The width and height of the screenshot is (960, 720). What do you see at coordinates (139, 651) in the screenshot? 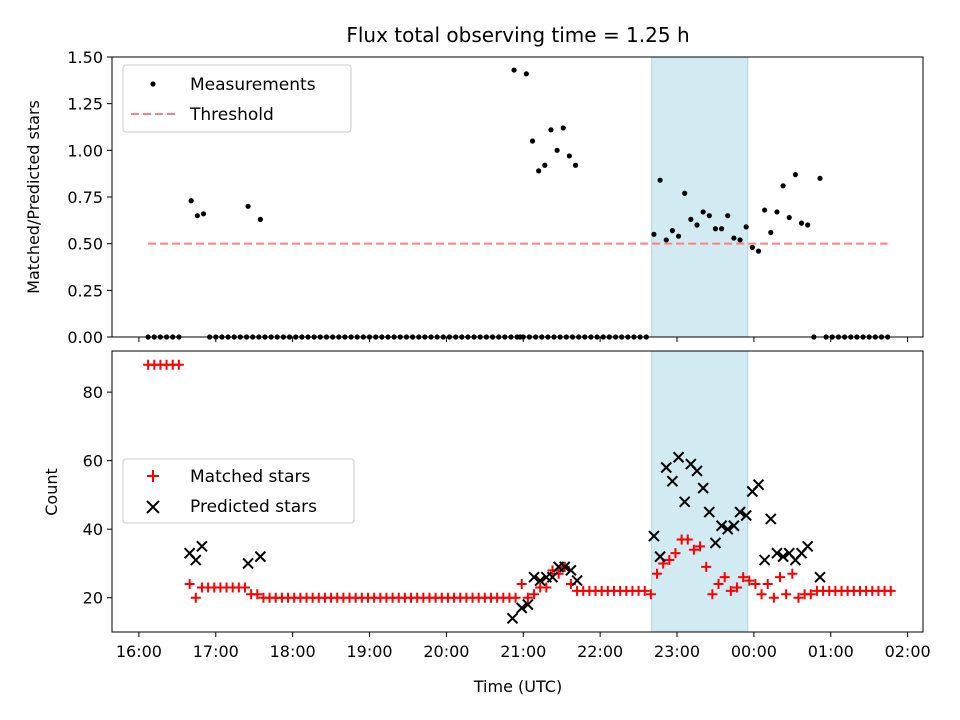
I see `x-tick-label-0: 16:00` at bounding box center [139, 651].